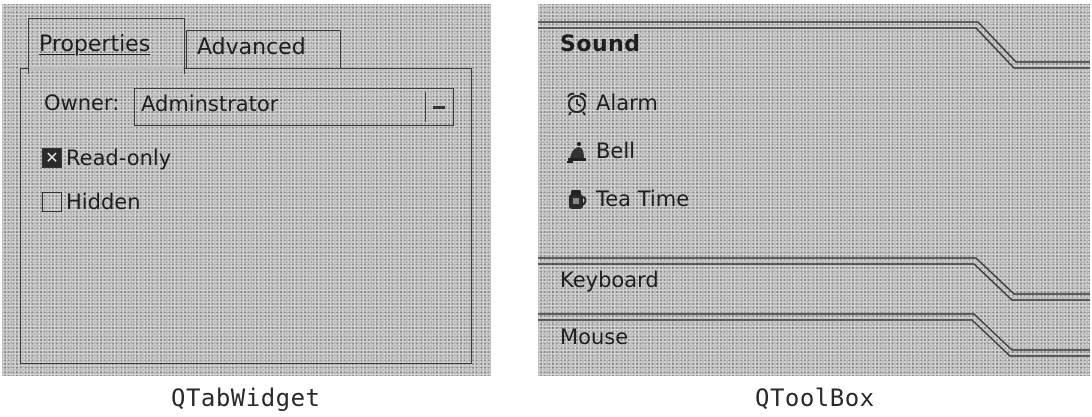 Image resolution: width=1092 pixels, height=417 pixels. Describe the element at coordinates (246, 398) in the screenshot. I see `qtabwidget-caption: QTabWidget` at that location.